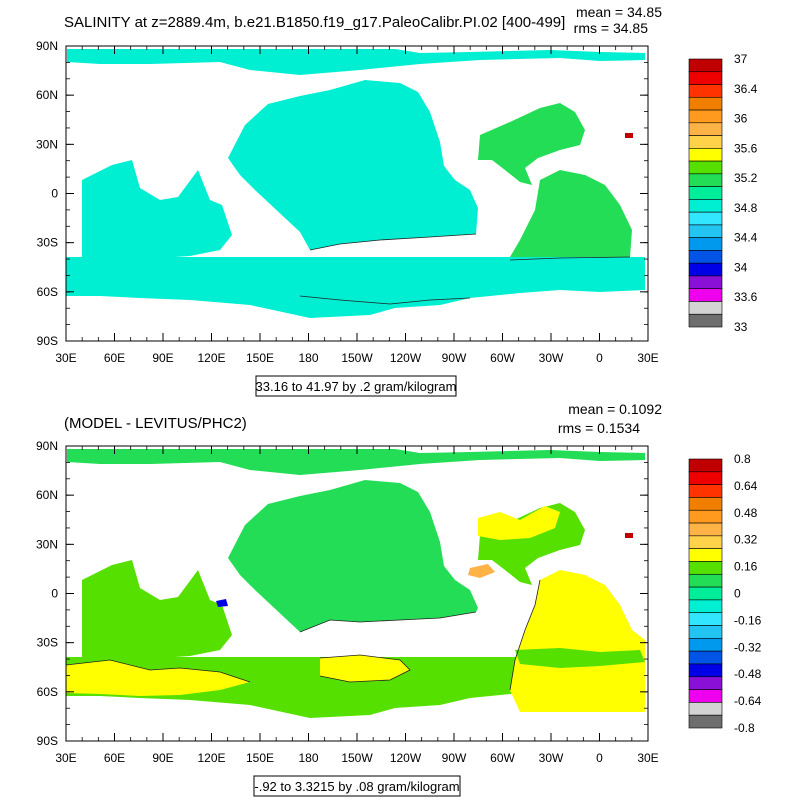 The image size is (800, 800). Describe the element at coordinates (222, 603) in the screenshot. I see `region-bay-of-bengal` at that location.